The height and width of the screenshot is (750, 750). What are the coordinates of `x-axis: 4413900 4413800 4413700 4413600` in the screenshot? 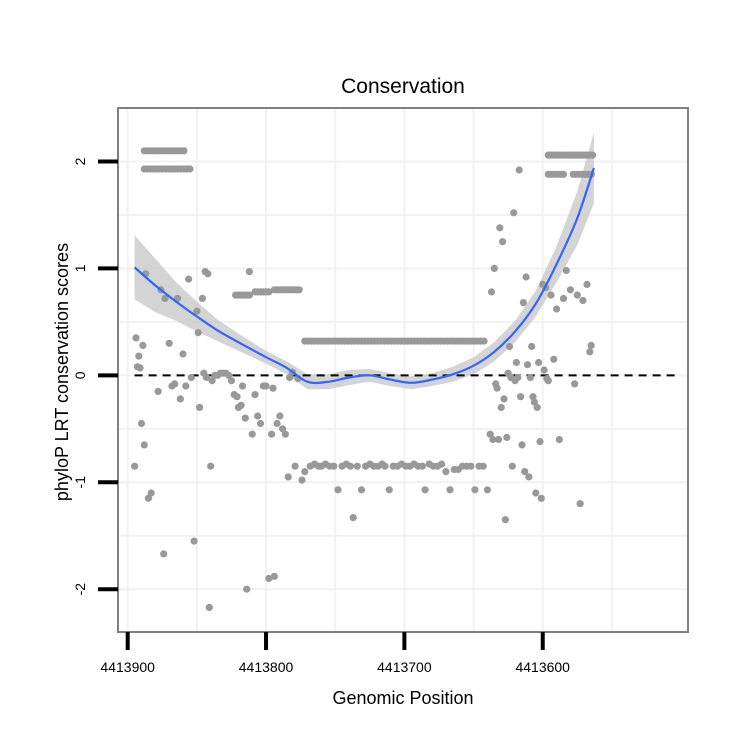 It's located at (335, 653).